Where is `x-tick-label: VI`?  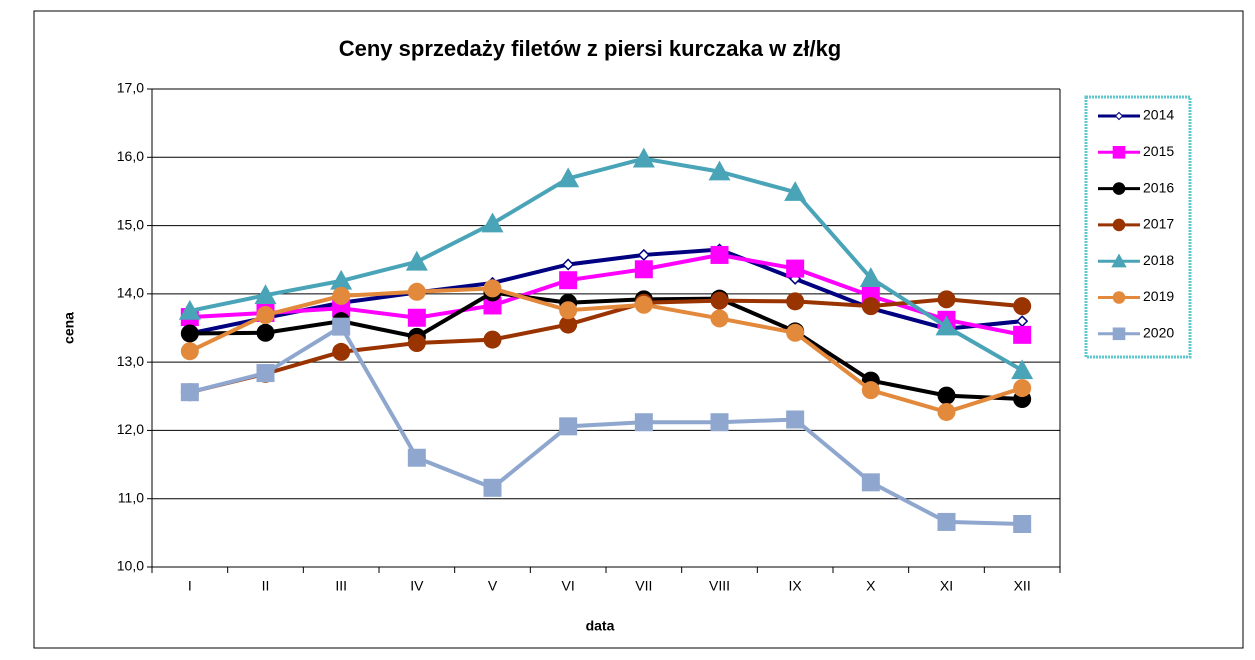
x-tick-label: VI is located at coordinates (568, 586).